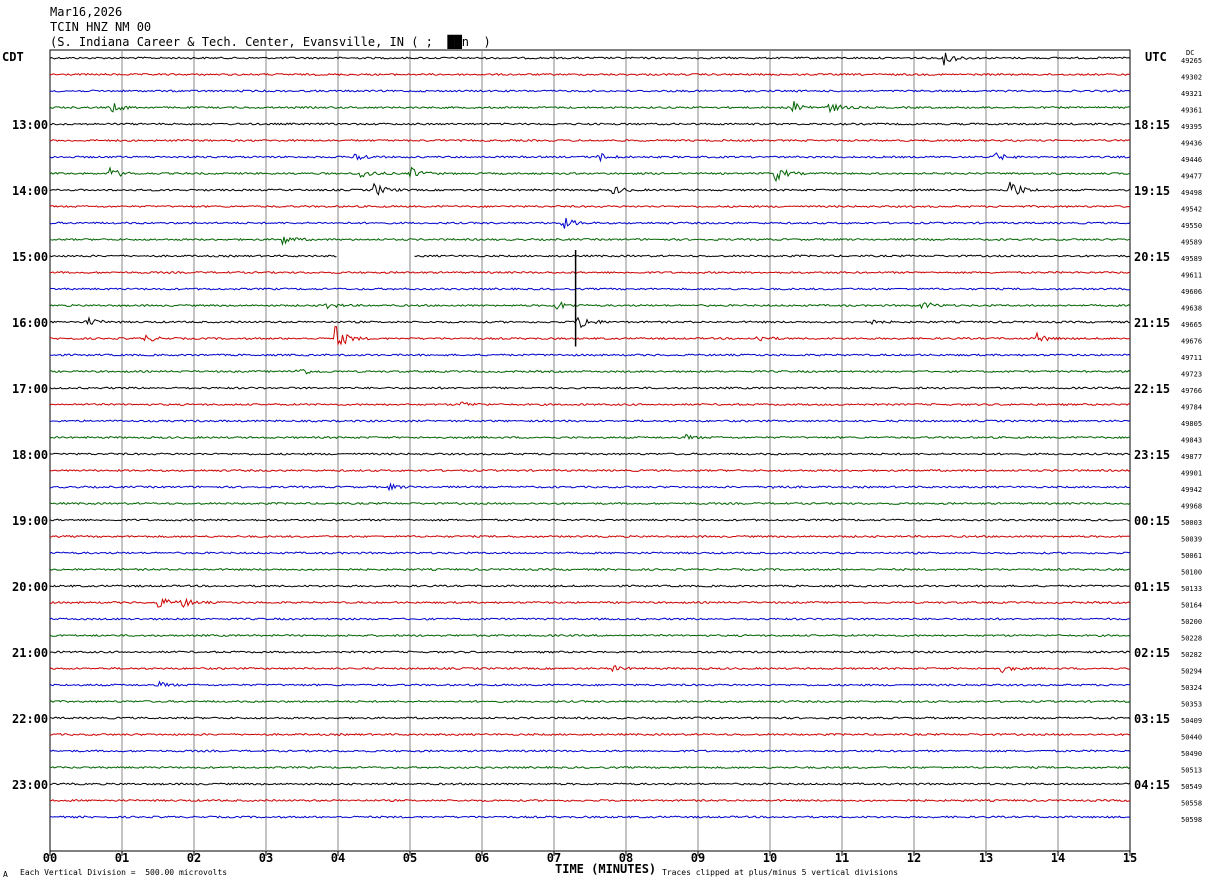  I want to click on x-tick-label: 05, so click(410, 858).